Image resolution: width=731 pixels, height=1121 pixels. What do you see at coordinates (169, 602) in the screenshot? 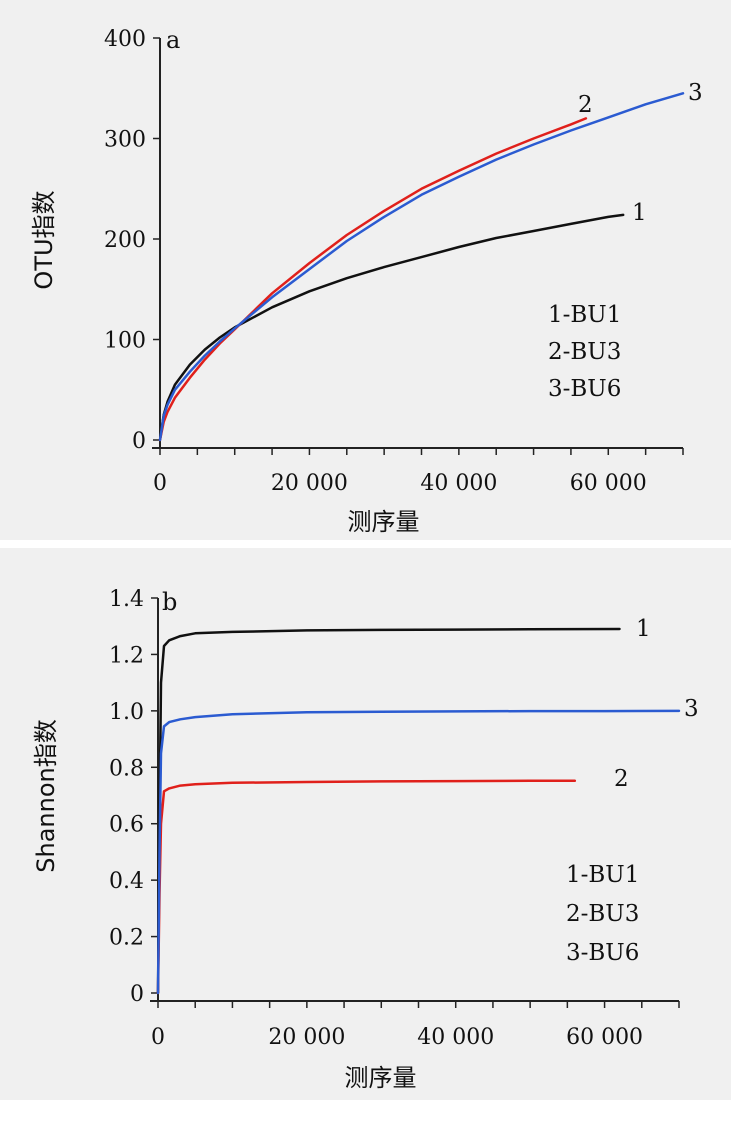
I see `panel-letter: b` at bounding box center [169, 602].